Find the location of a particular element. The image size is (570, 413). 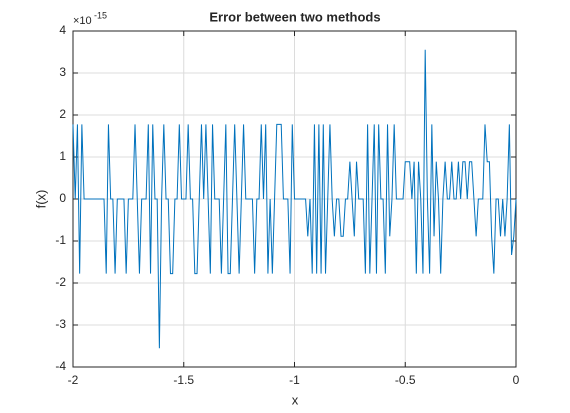

y-tick-label: 3 is located at coordinates (62, 72).